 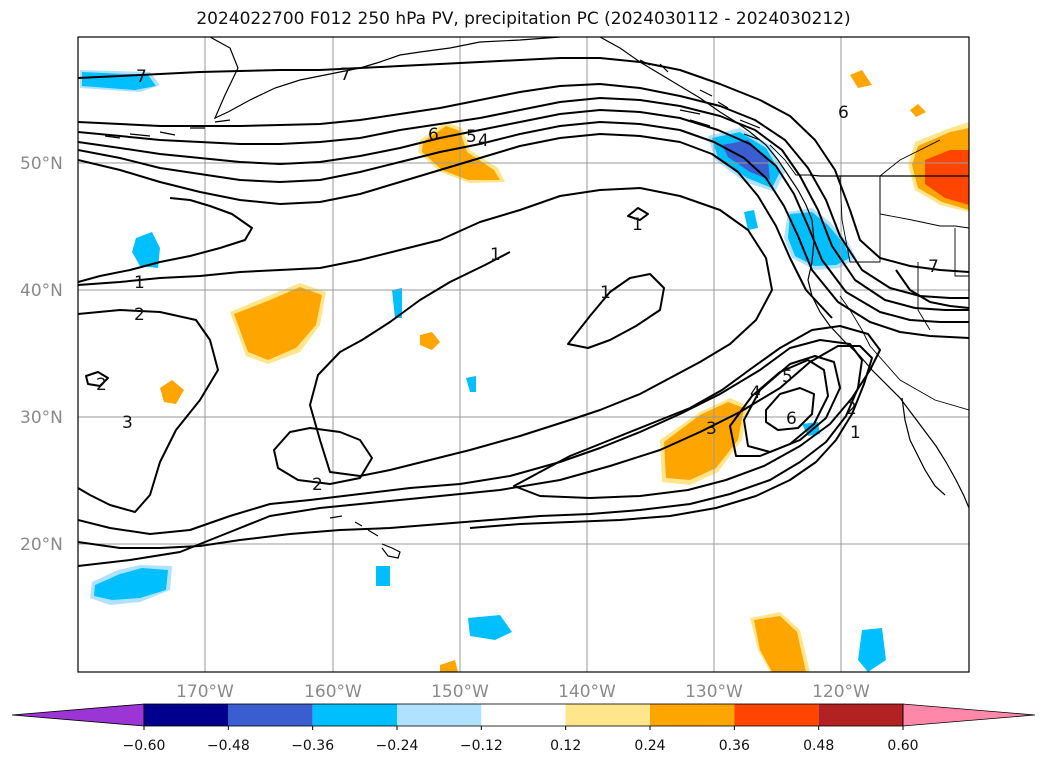 I want to click on colorbar-tick-label: 0.12, so click(x=565, y=746).